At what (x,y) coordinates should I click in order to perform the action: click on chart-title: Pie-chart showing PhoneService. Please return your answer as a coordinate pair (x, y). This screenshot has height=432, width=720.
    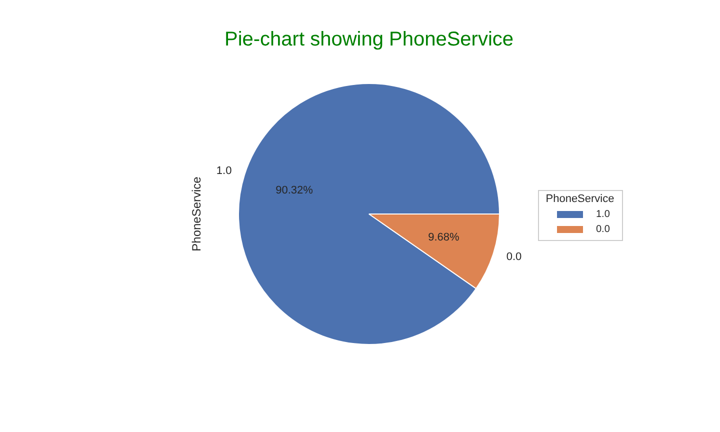
    Looking at the image, I should click on (369, 39).